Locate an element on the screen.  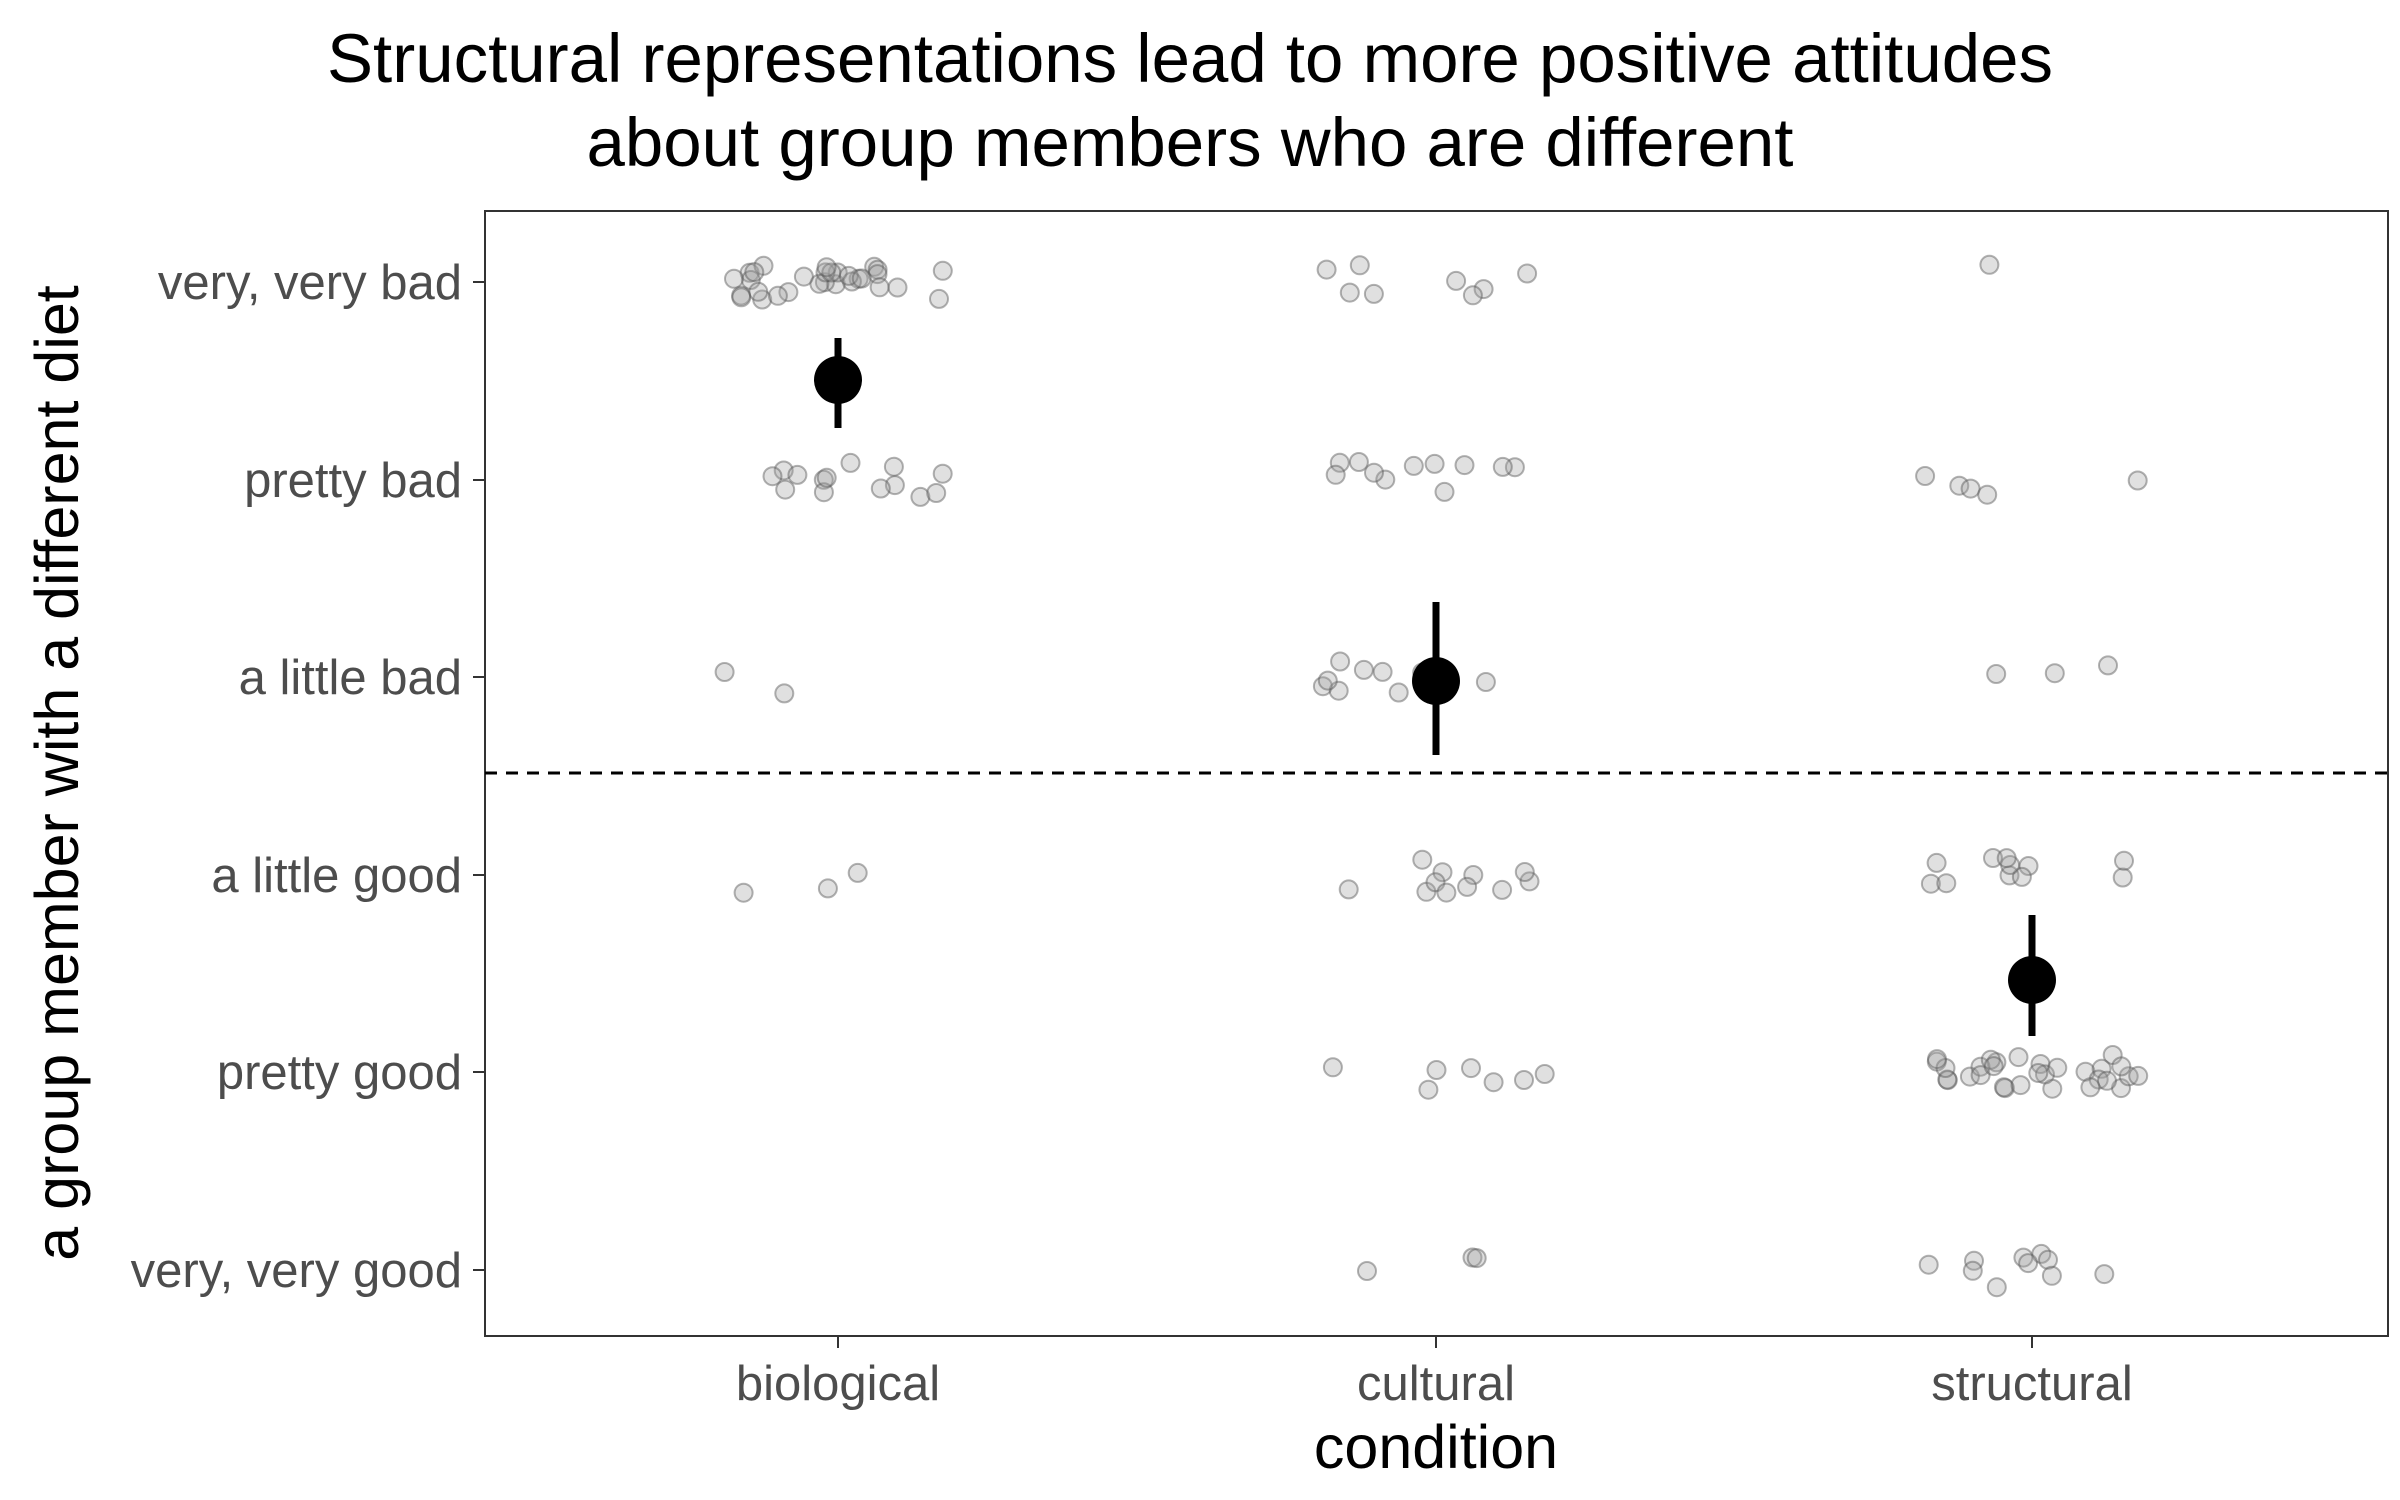
mean-point is located at coordinates (1436, 681).